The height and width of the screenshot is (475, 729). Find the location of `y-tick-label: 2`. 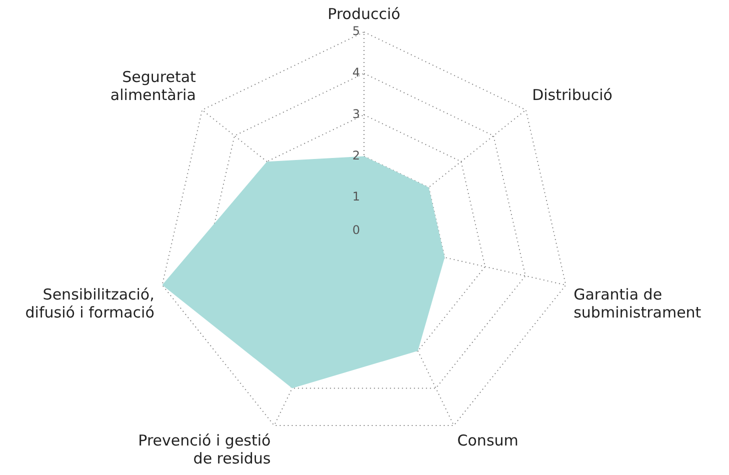

y-tick-label: 2 is located at coordinates (356, 155).